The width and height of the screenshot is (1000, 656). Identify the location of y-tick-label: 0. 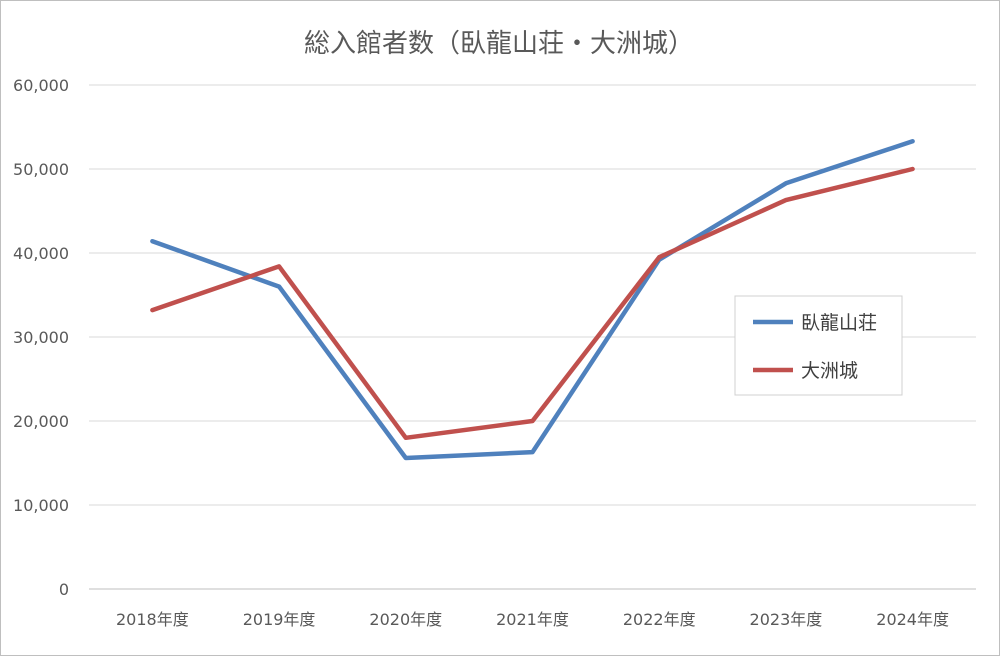
(64, 589).